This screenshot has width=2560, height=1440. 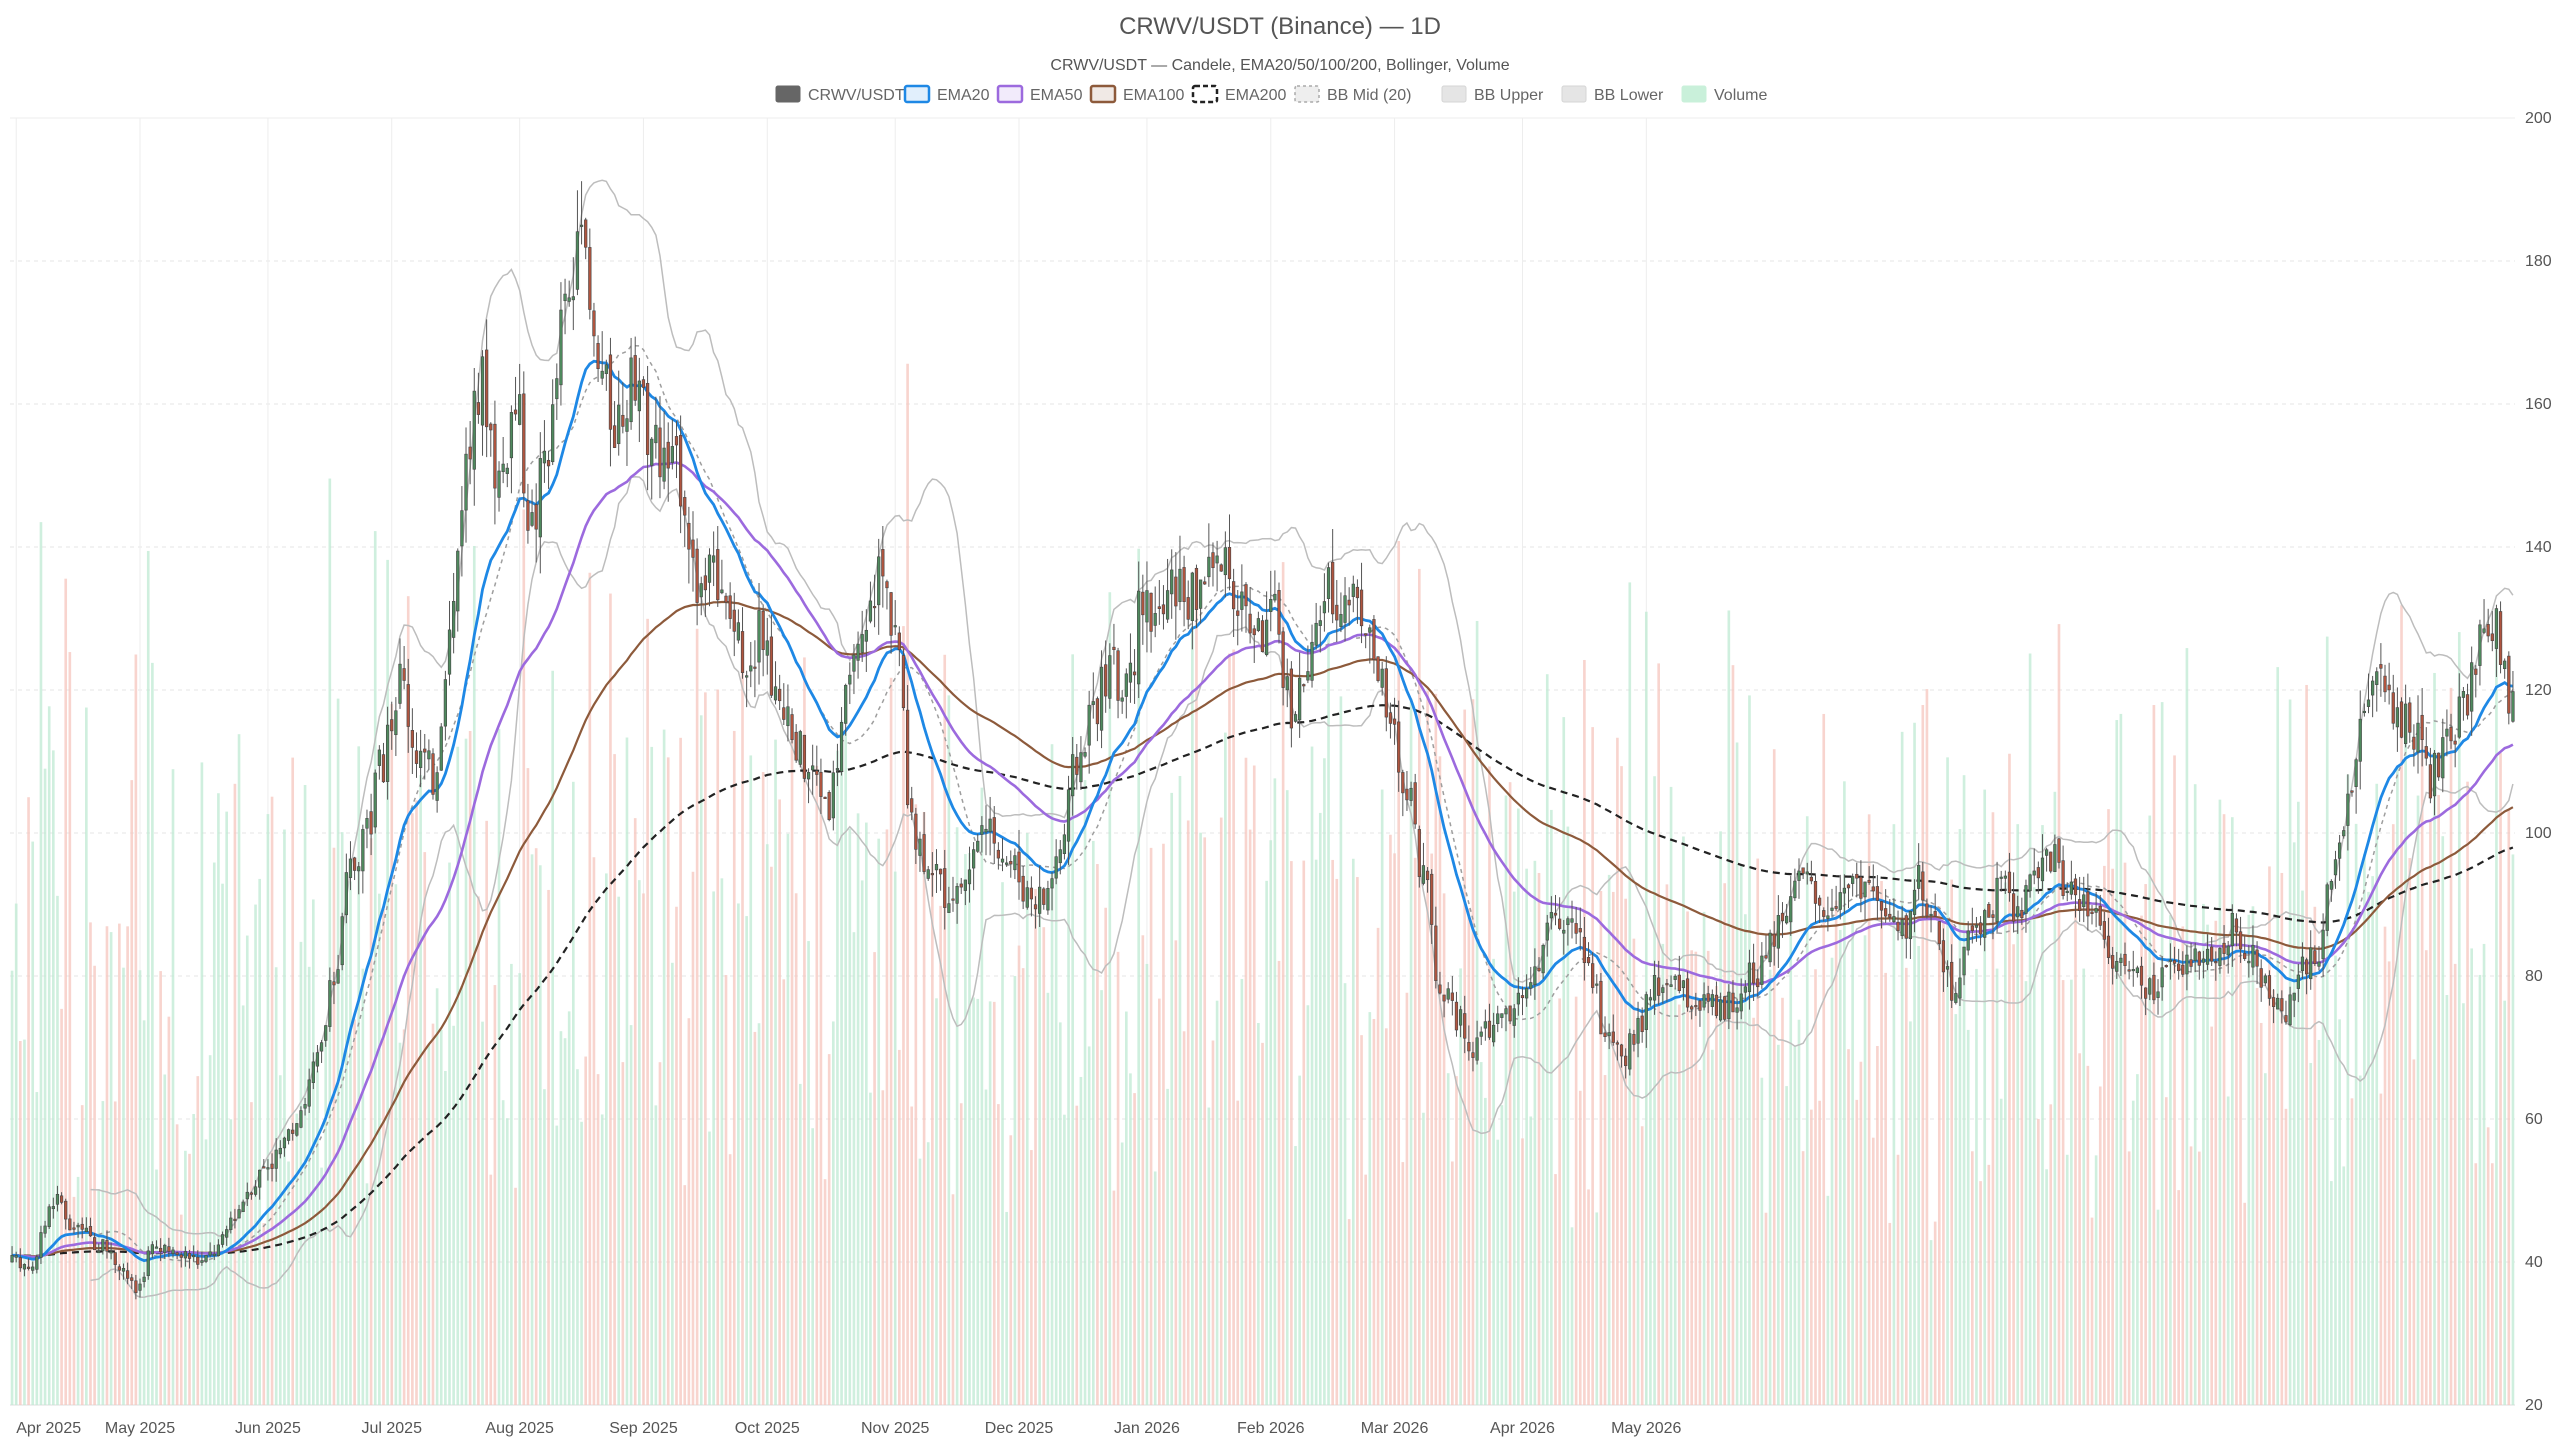 I want to click on legend-item-ema50: EMA50, so click(x=1039, y=94).